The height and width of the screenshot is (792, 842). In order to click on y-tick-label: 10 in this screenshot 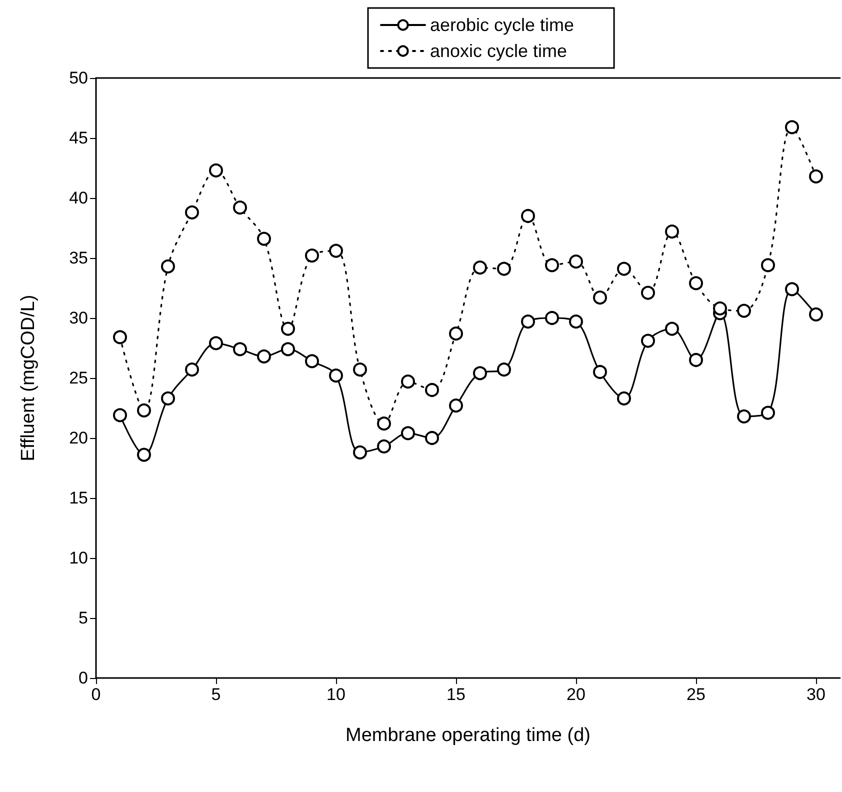, I will do `click(78, 558)`.